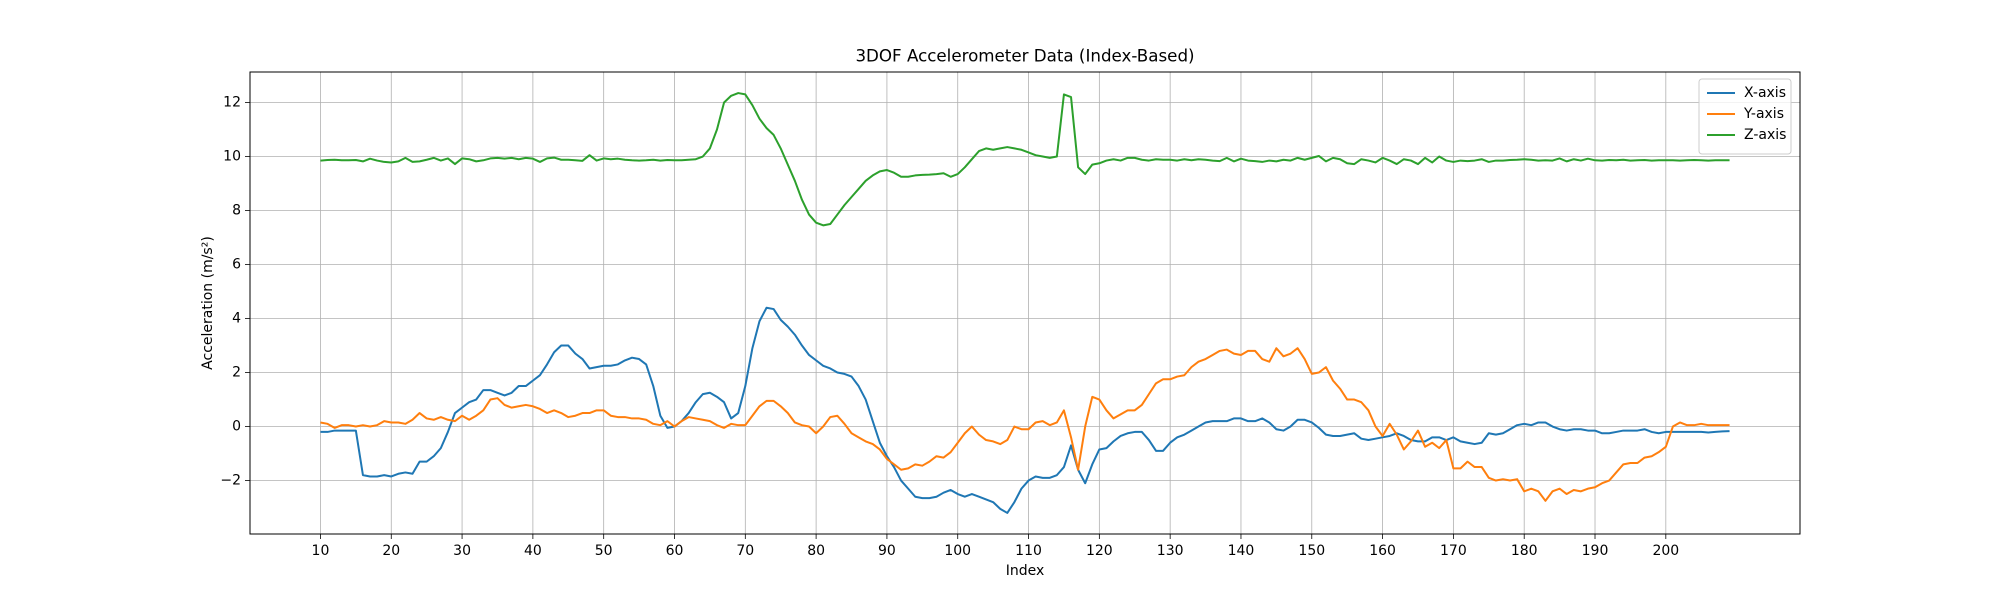 This screenshot has width=2000, height=600. What do you see at coordinates (957, 551) in the screenshot?
I see `x-tick-label: 100` at bounding box center [957, 551].